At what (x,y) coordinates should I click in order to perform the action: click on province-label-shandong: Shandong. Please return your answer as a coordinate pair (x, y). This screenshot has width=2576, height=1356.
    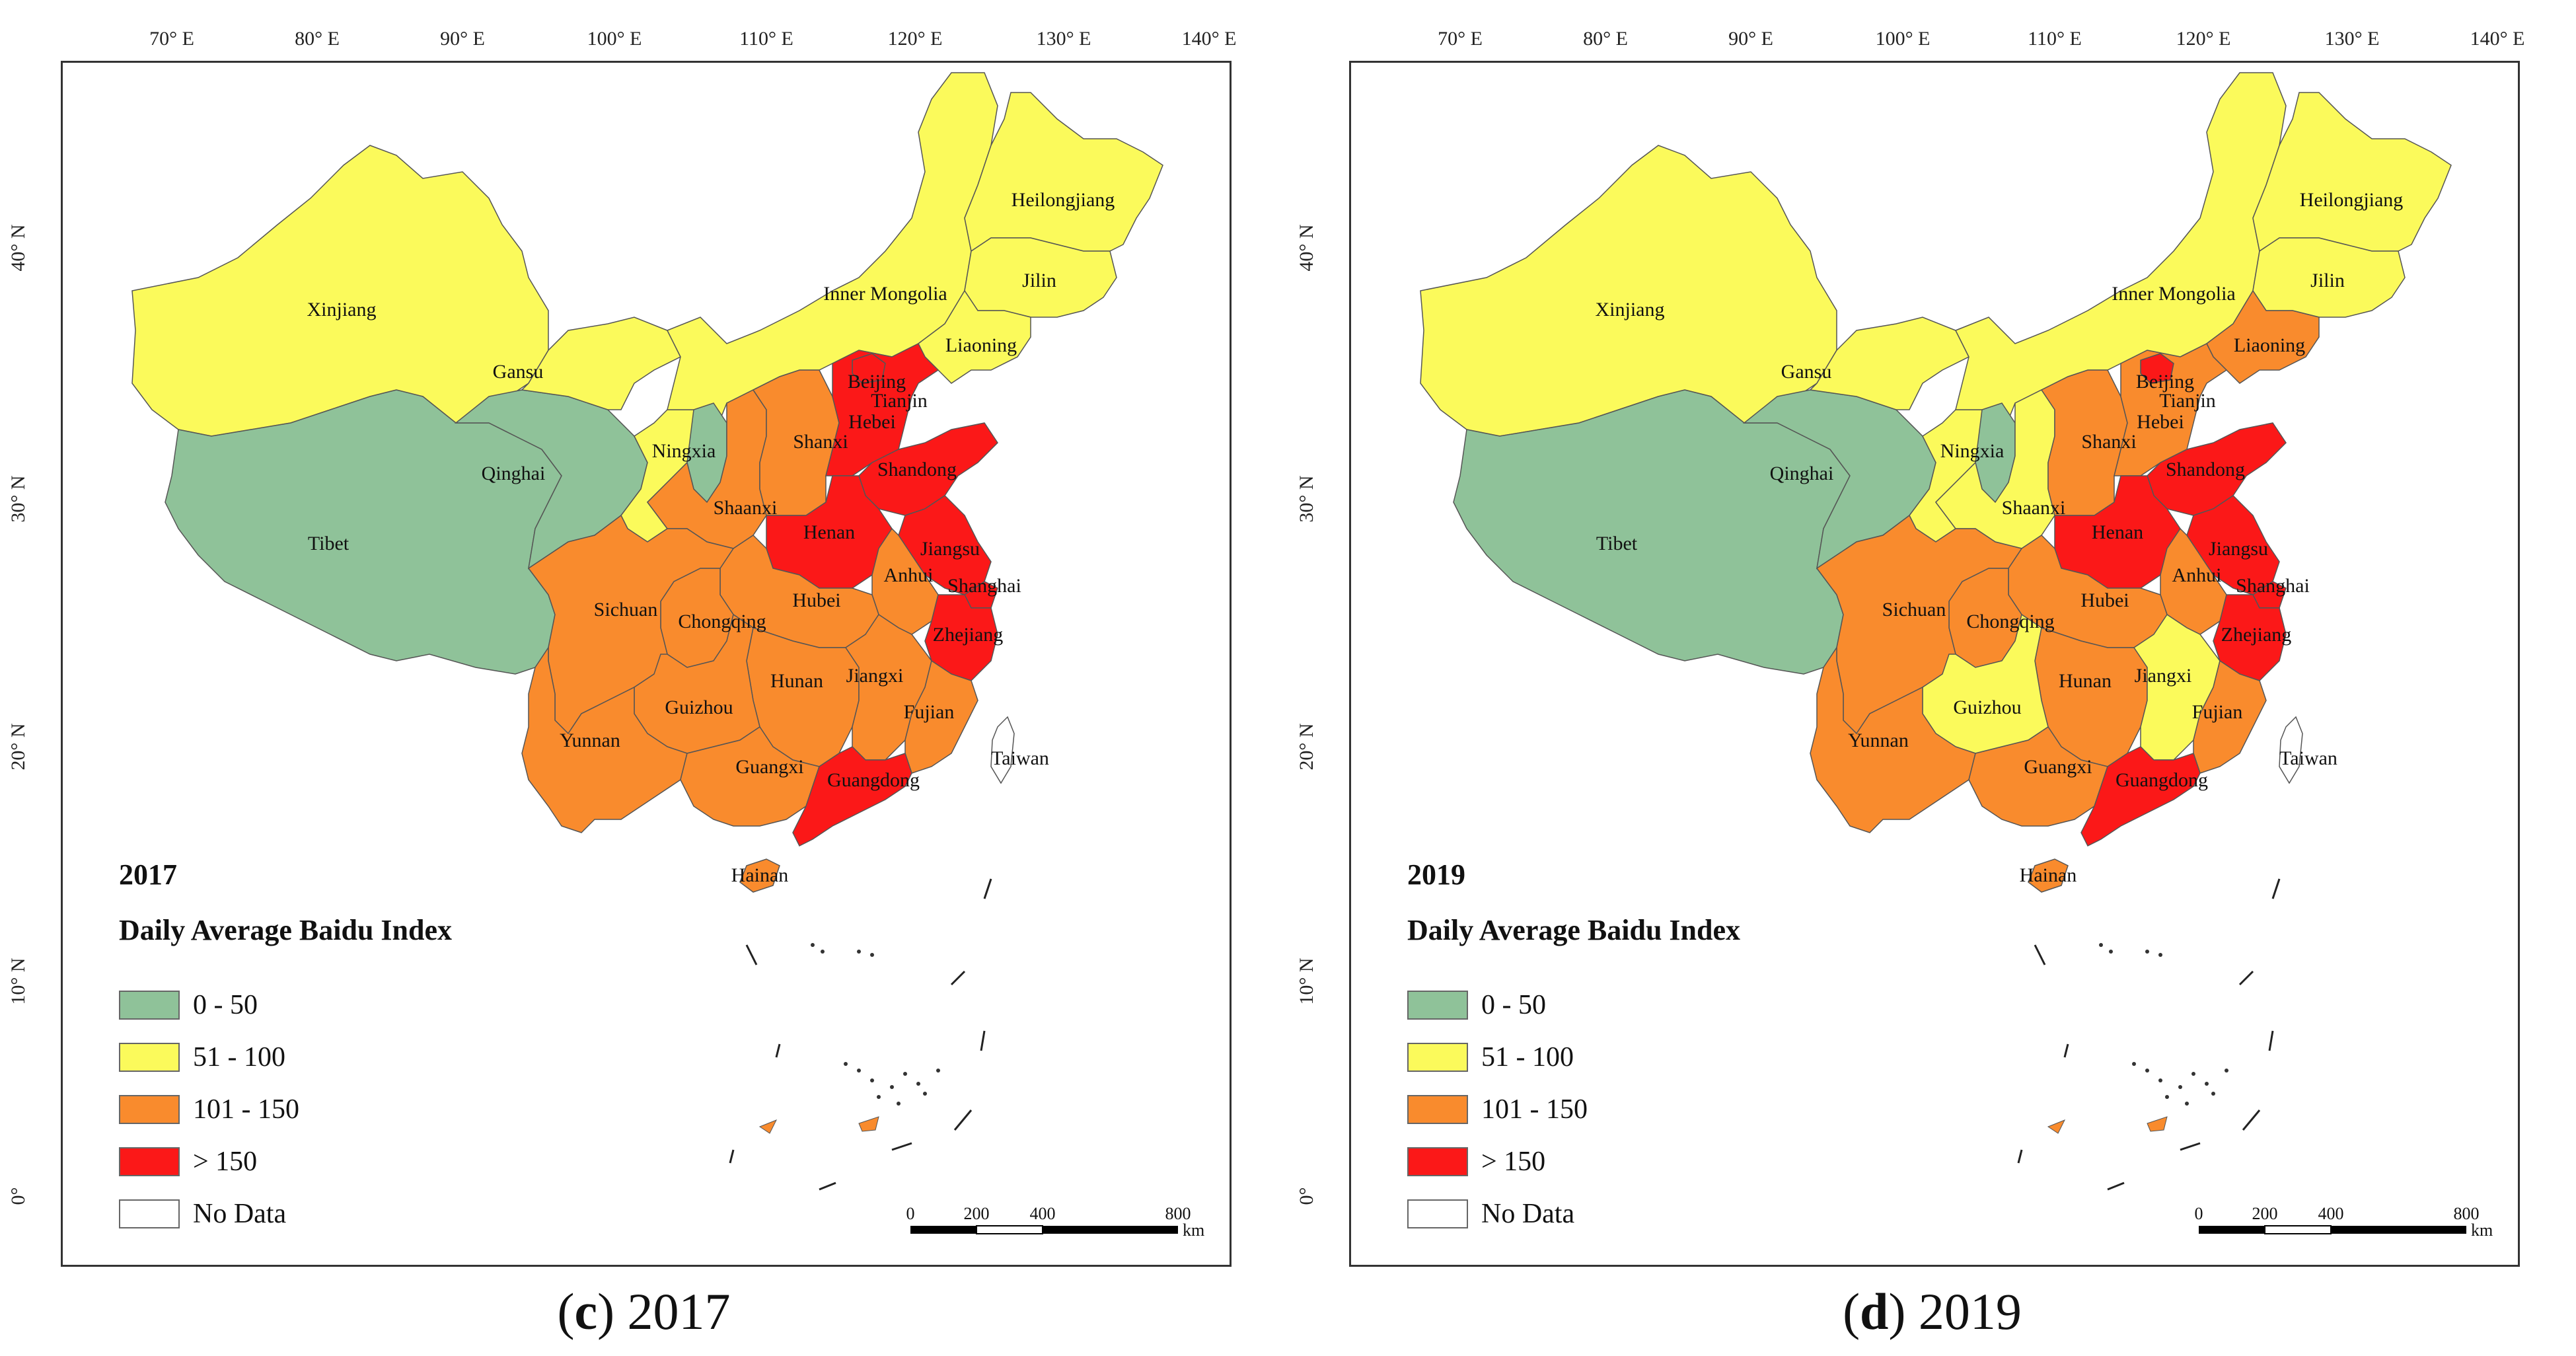
    Looking at the image, I should click on (2205, 469).